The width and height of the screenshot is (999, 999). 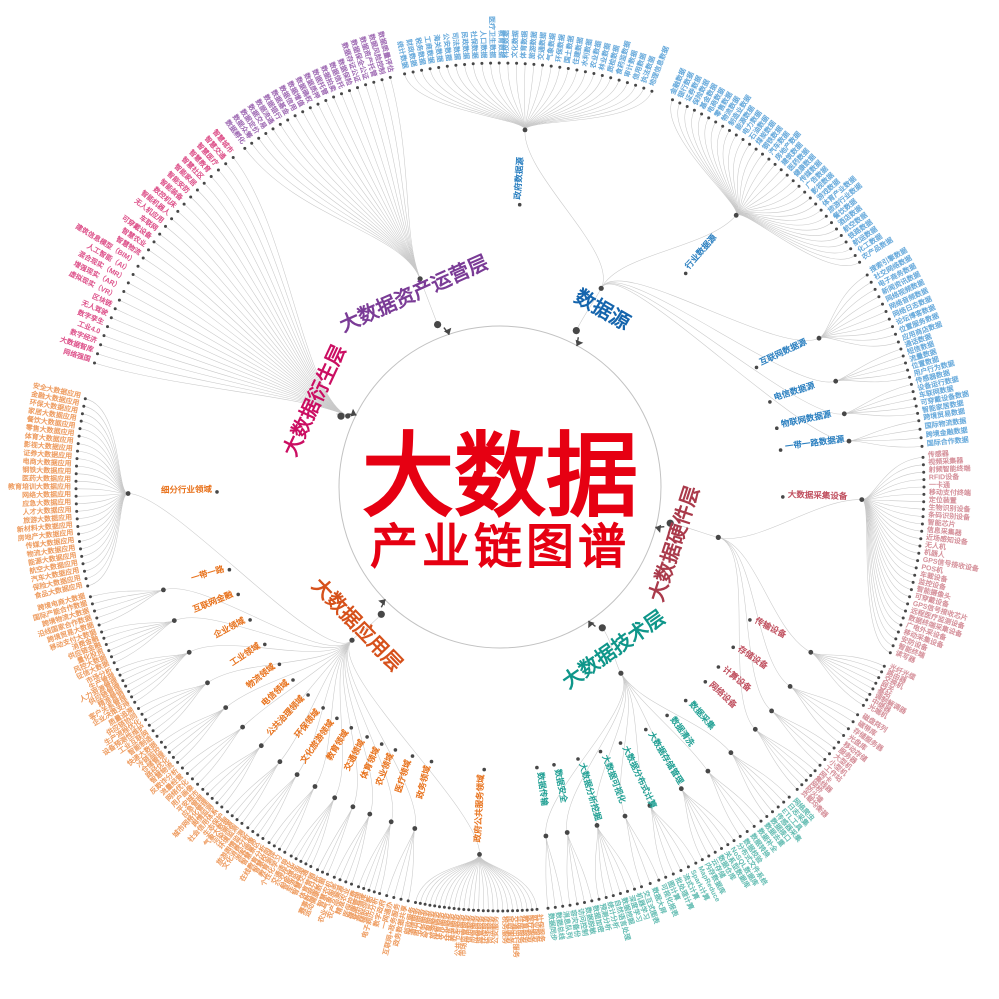 I want to click on leaf-label: 定位装置, so click(x=943, y=500).